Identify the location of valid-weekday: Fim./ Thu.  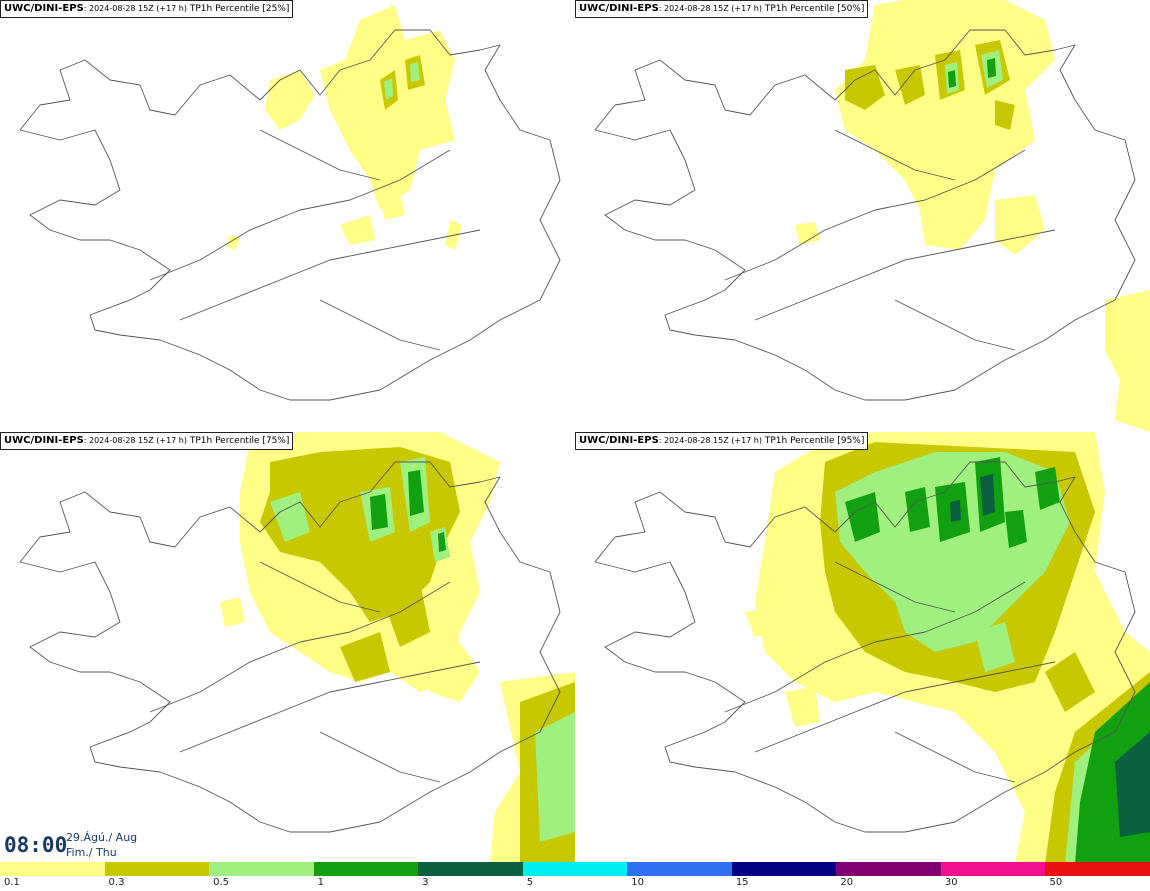
(91, 852).